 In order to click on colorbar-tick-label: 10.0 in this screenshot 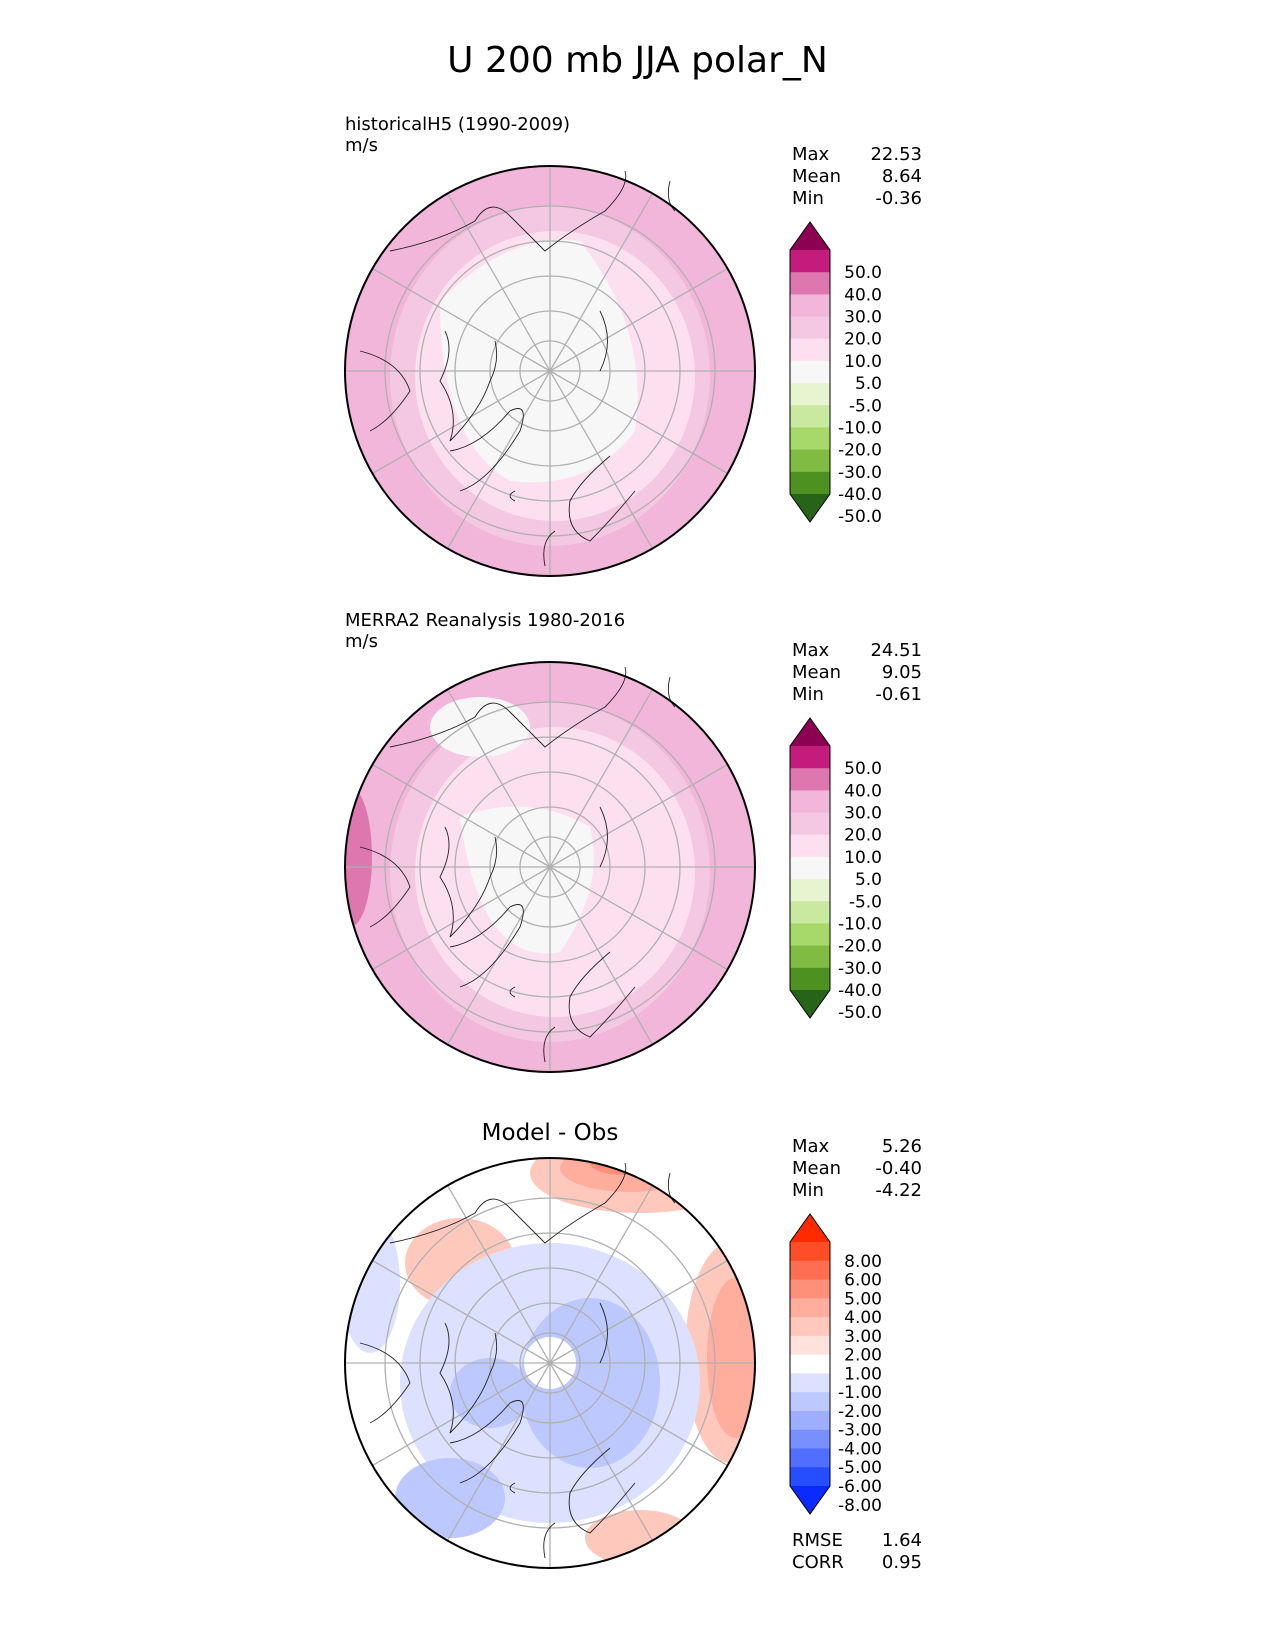, I will do `click(863, 362)`.